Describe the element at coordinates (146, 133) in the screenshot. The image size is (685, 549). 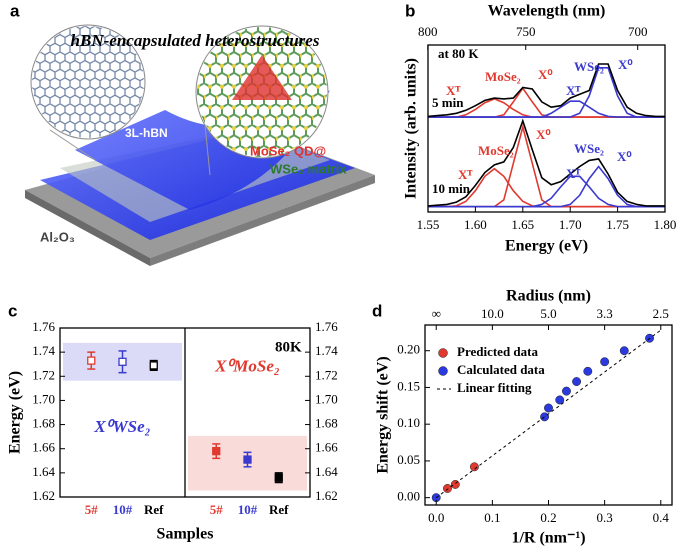
I see `layer-label: 3L-hBN` at that location.